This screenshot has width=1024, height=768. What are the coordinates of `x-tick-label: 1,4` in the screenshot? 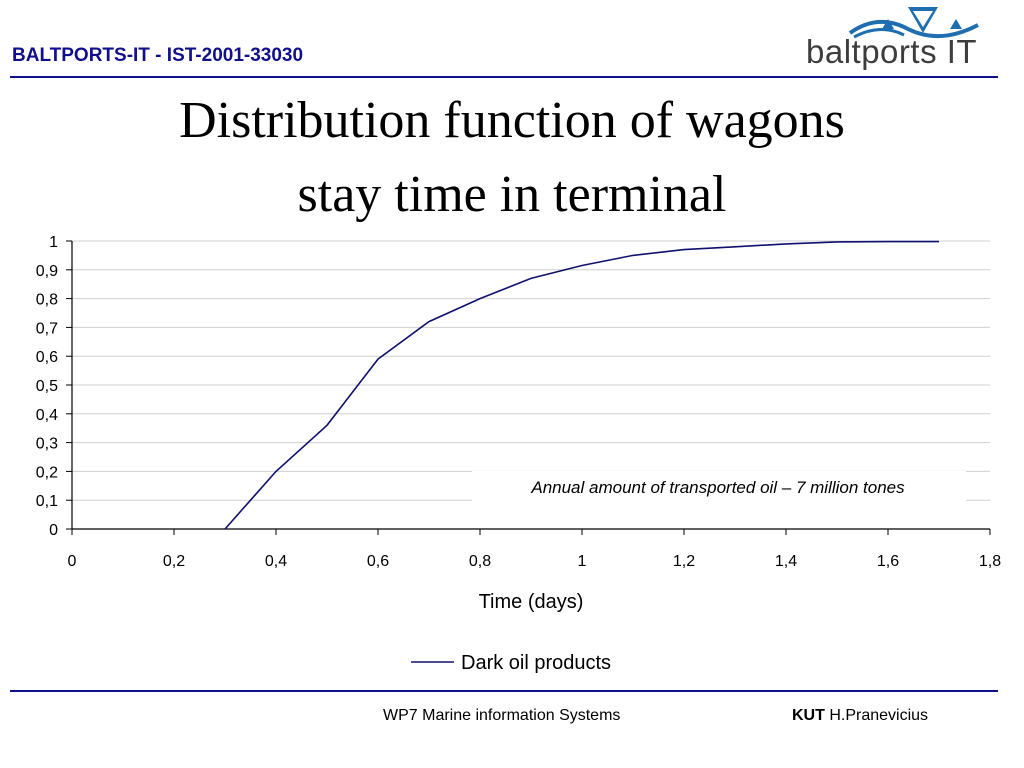 It's located at (786, 561).